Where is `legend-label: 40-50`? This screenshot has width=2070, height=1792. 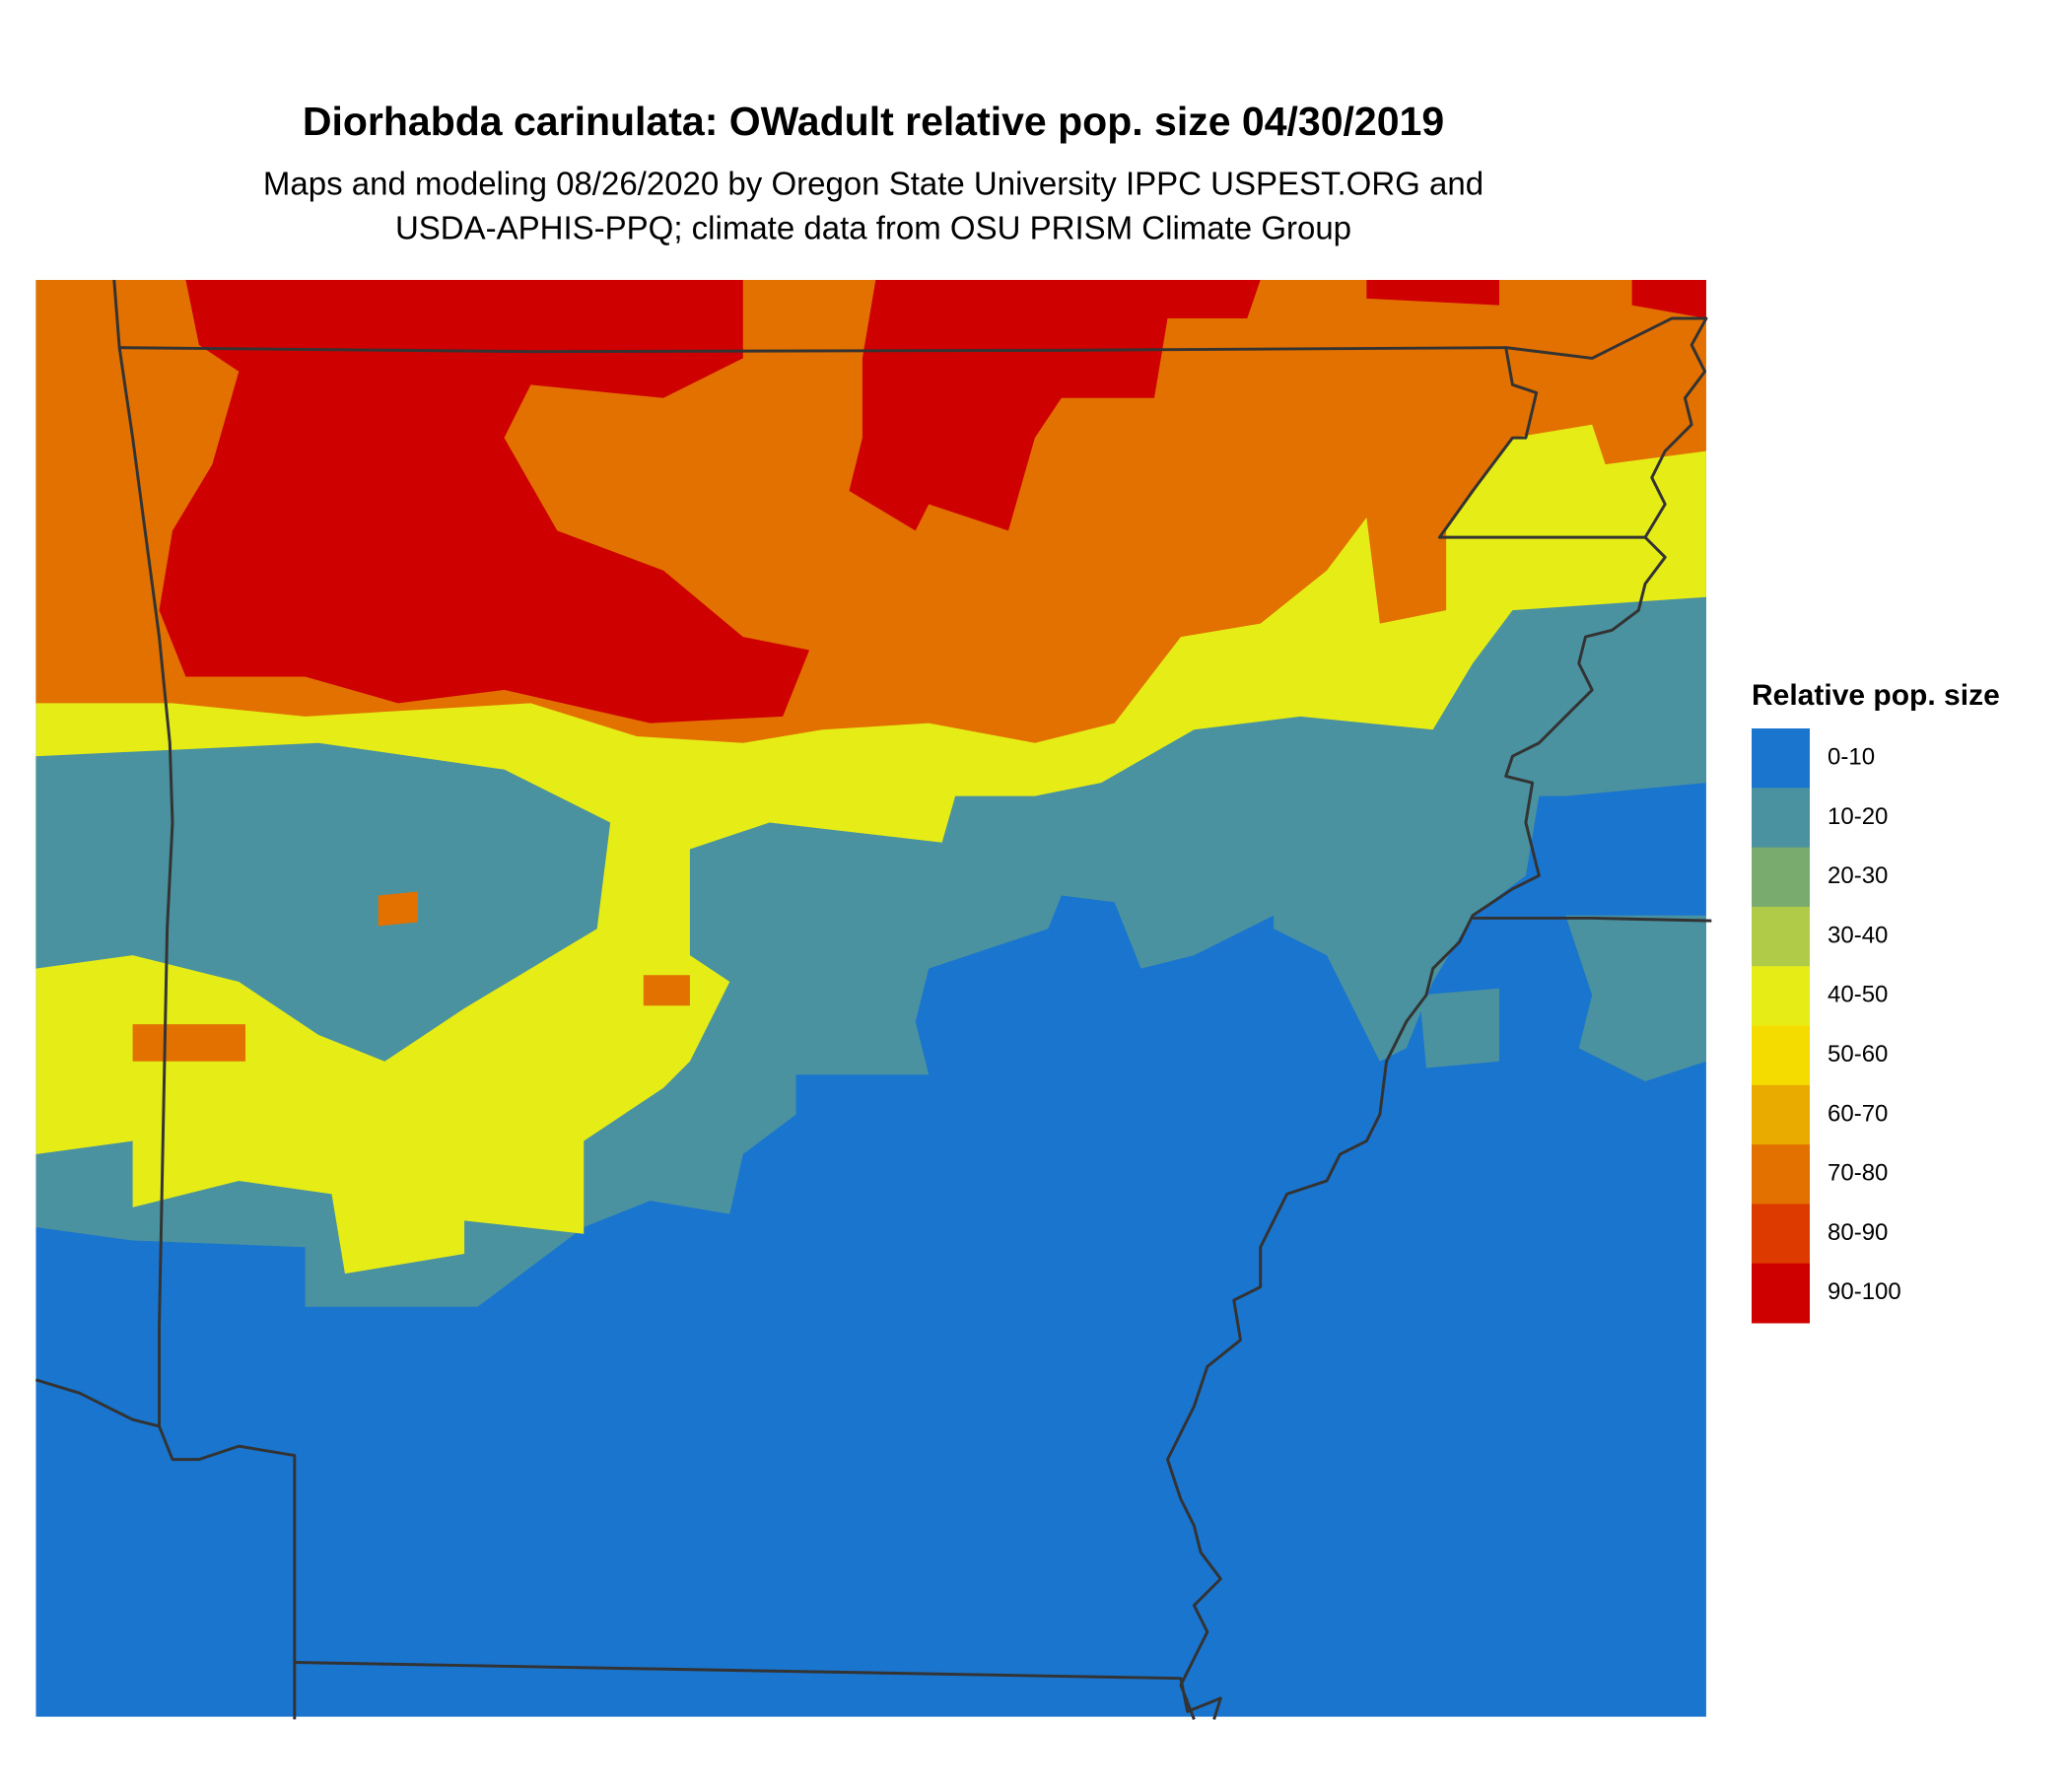
legend-label: 40-50 is located at coordinates (1858, 995).